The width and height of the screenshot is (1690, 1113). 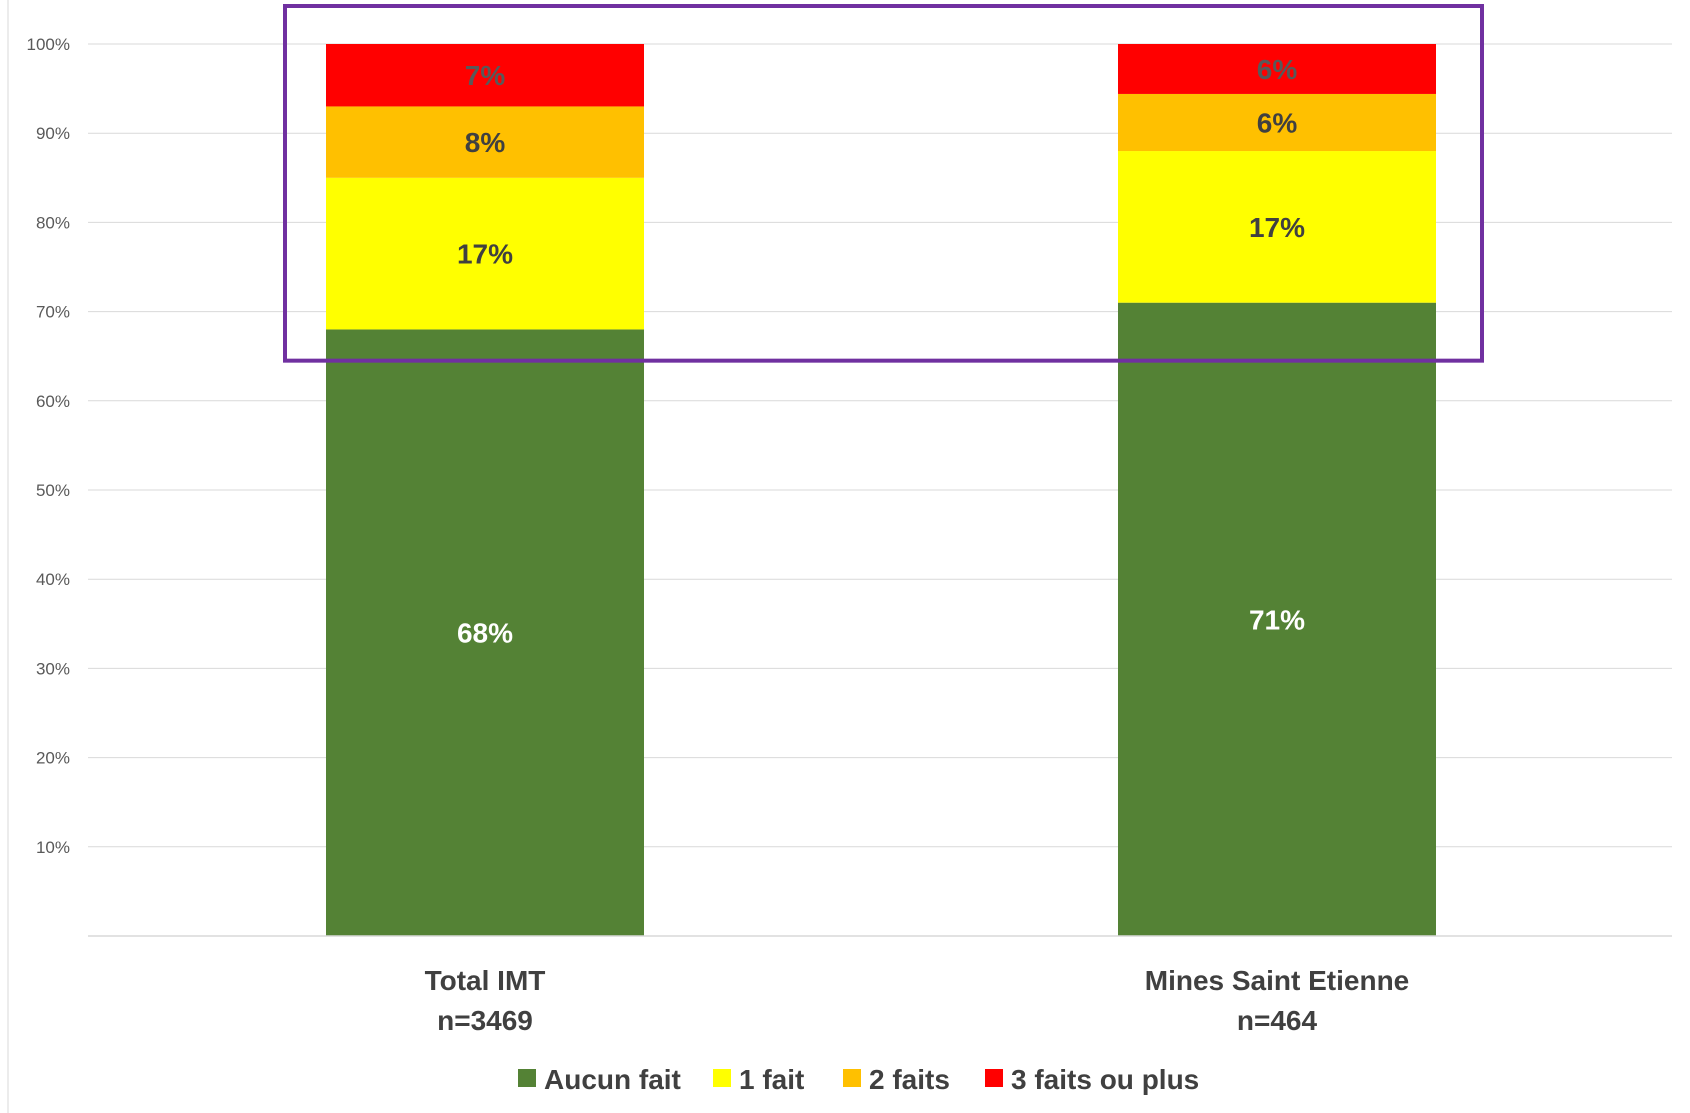 I want to click on y-tick-label-10: 10%, so click(x=53, y=847).